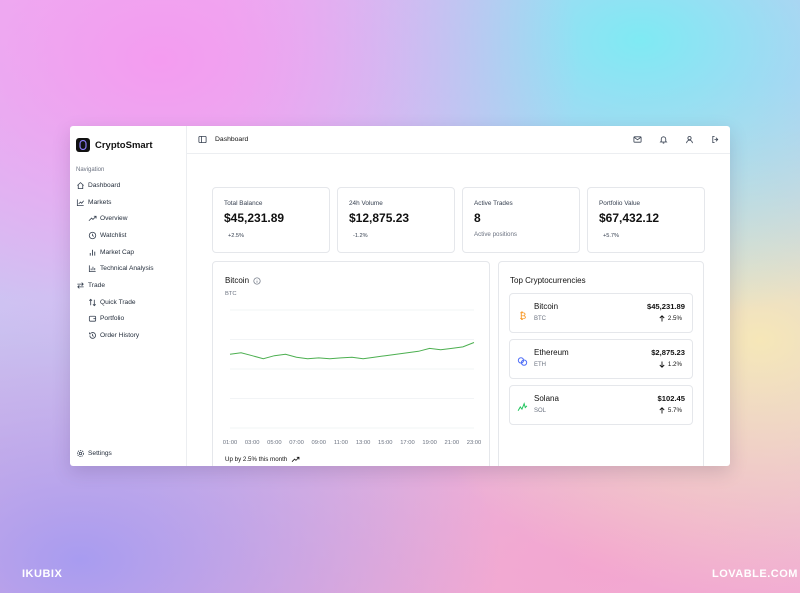 This screenshot has width=800, height=593. Describe the element at coordinates (540, 411) in the screenshot. I see `crypto-symbol: SOL` at that location.